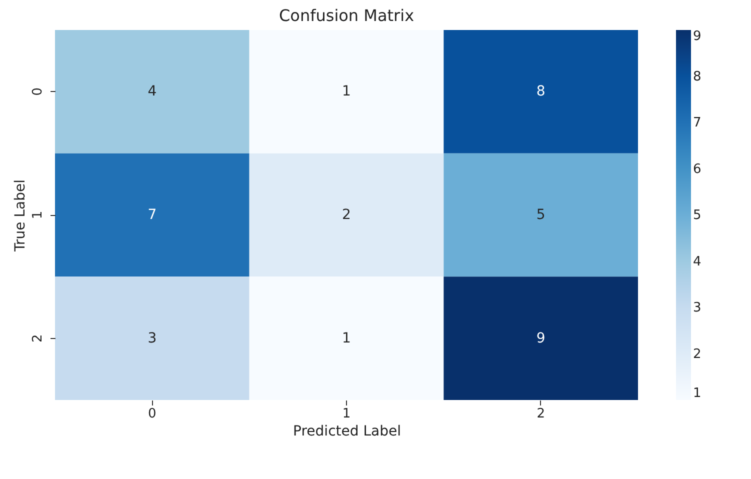 The height and width of the screenshot is (479, 751). I want to click on y-axis-title: True Label, so click(20, 216).